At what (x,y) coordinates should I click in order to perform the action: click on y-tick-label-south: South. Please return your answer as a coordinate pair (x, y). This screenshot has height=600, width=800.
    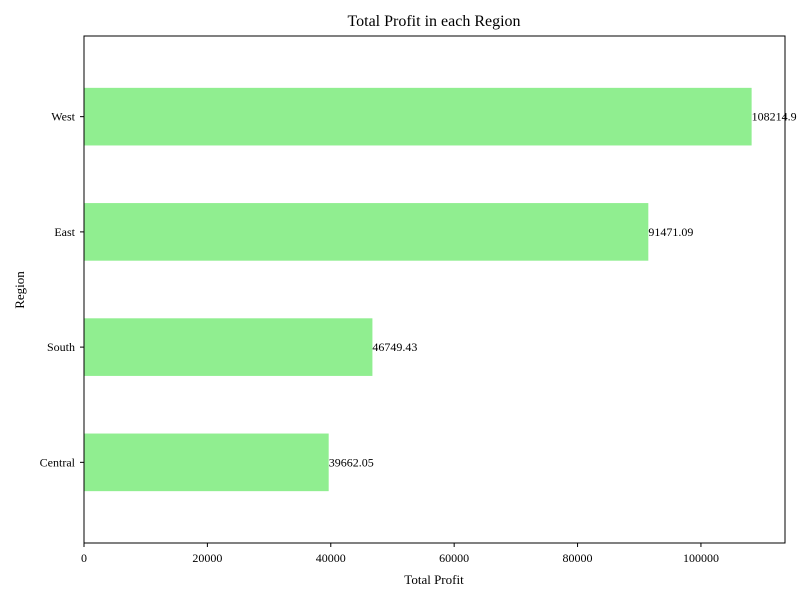
    Looking at the image, I should click on (61, 347).